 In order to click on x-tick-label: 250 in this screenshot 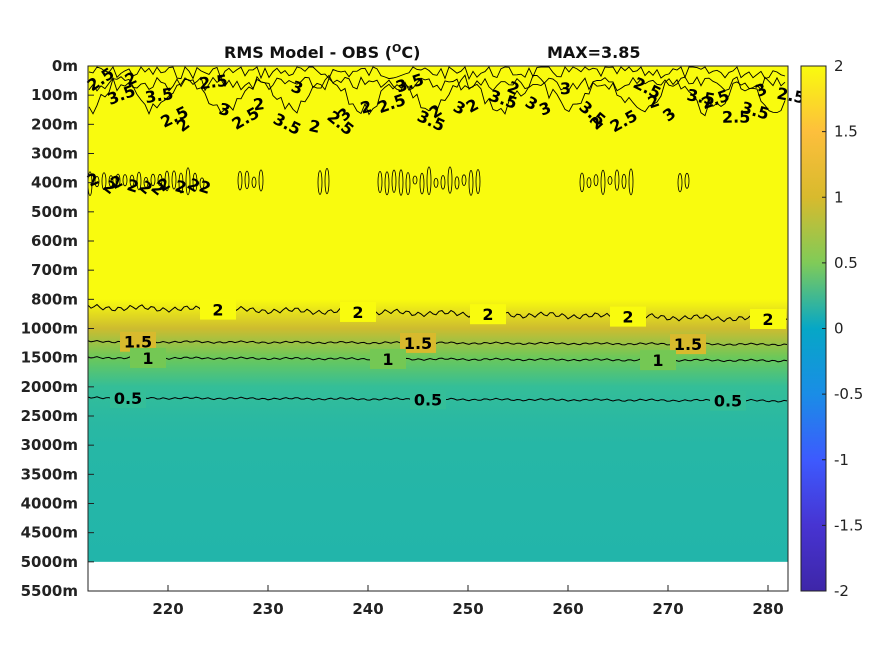, I will do `click(467, 609)`.